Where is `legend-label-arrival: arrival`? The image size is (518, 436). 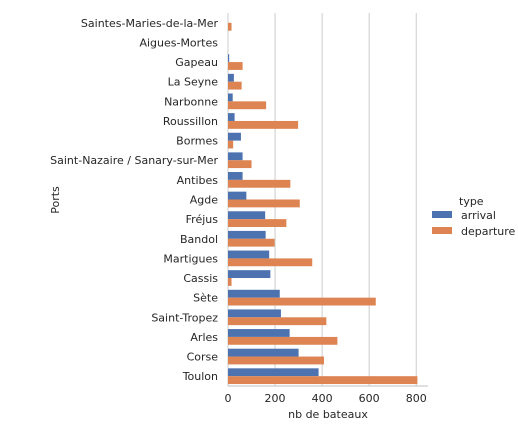 legend-label-arrival: arrival is located at coordinates (478, 215).